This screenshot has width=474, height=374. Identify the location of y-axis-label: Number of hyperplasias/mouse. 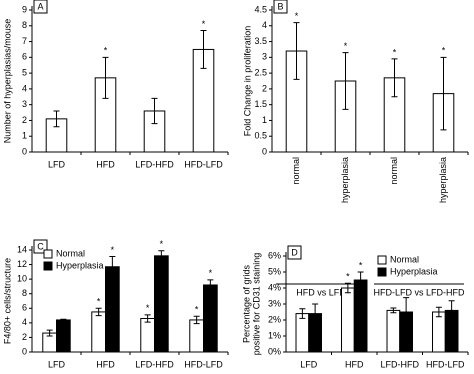
(7, 81).